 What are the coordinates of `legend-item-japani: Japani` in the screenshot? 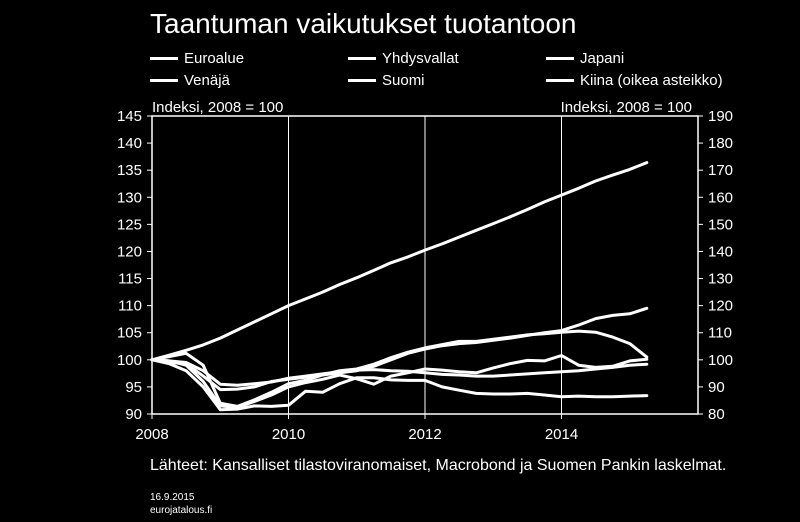 It's located at (585, 58).